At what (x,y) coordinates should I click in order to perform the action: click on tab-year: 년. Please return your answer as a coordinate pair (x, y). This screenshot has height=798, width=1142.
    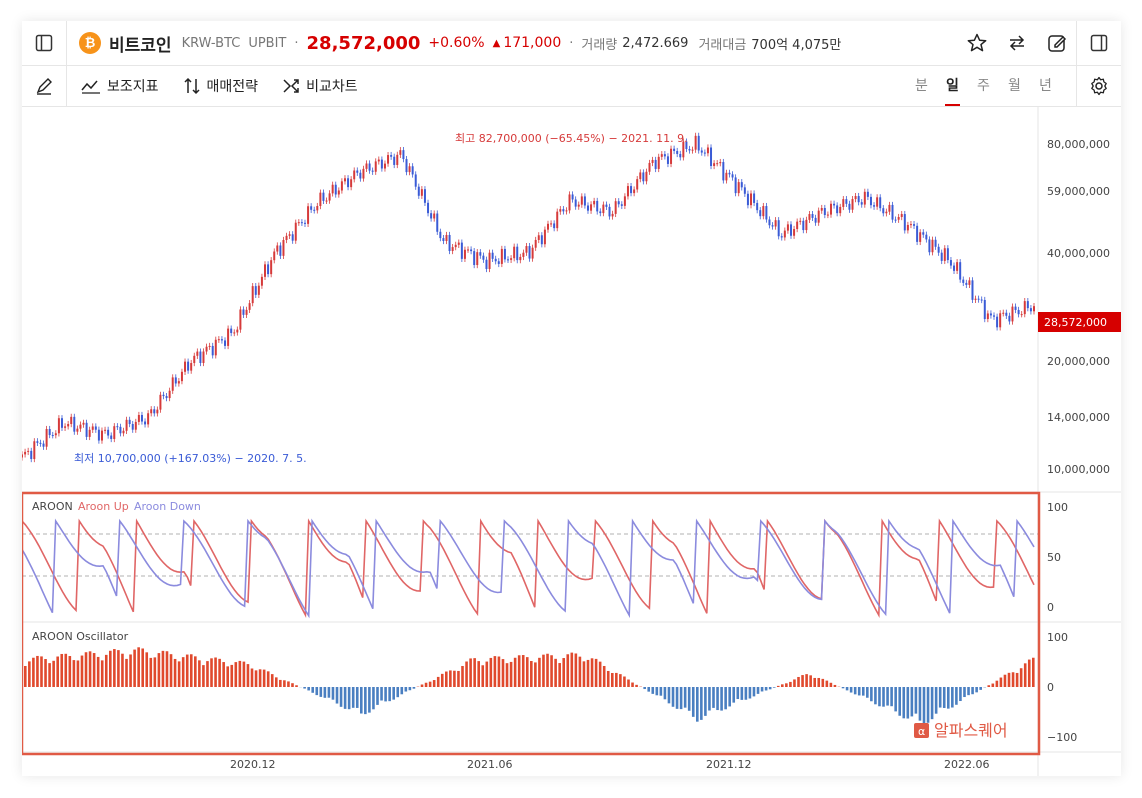
    Looking at the image, I should click on (1045, 86).